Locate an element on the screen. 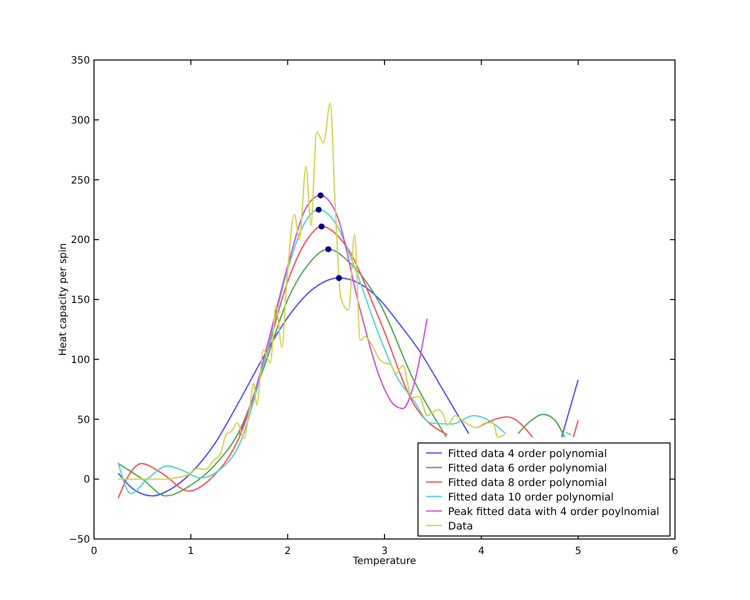 Image resolution: width=750 pixels, height=600 pixels. x-tick-label: 1 is located at coordinates (191, 551).